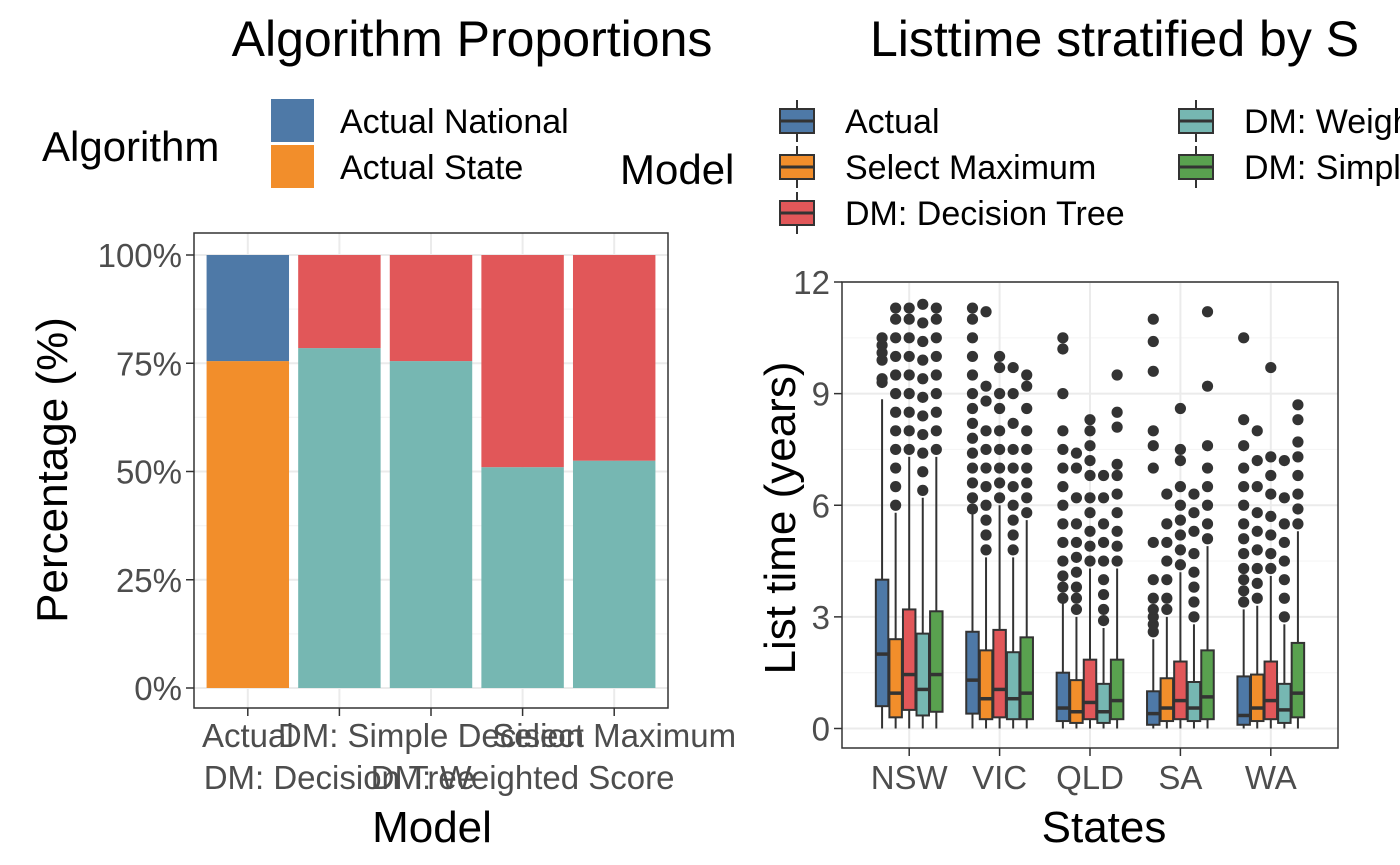 The height and width of the screenshot is (865, 1400). What do you see at coordinates (972, 672) in the screenshot?
I see `box-vic-actual-body` at bounding box center [972, 672].